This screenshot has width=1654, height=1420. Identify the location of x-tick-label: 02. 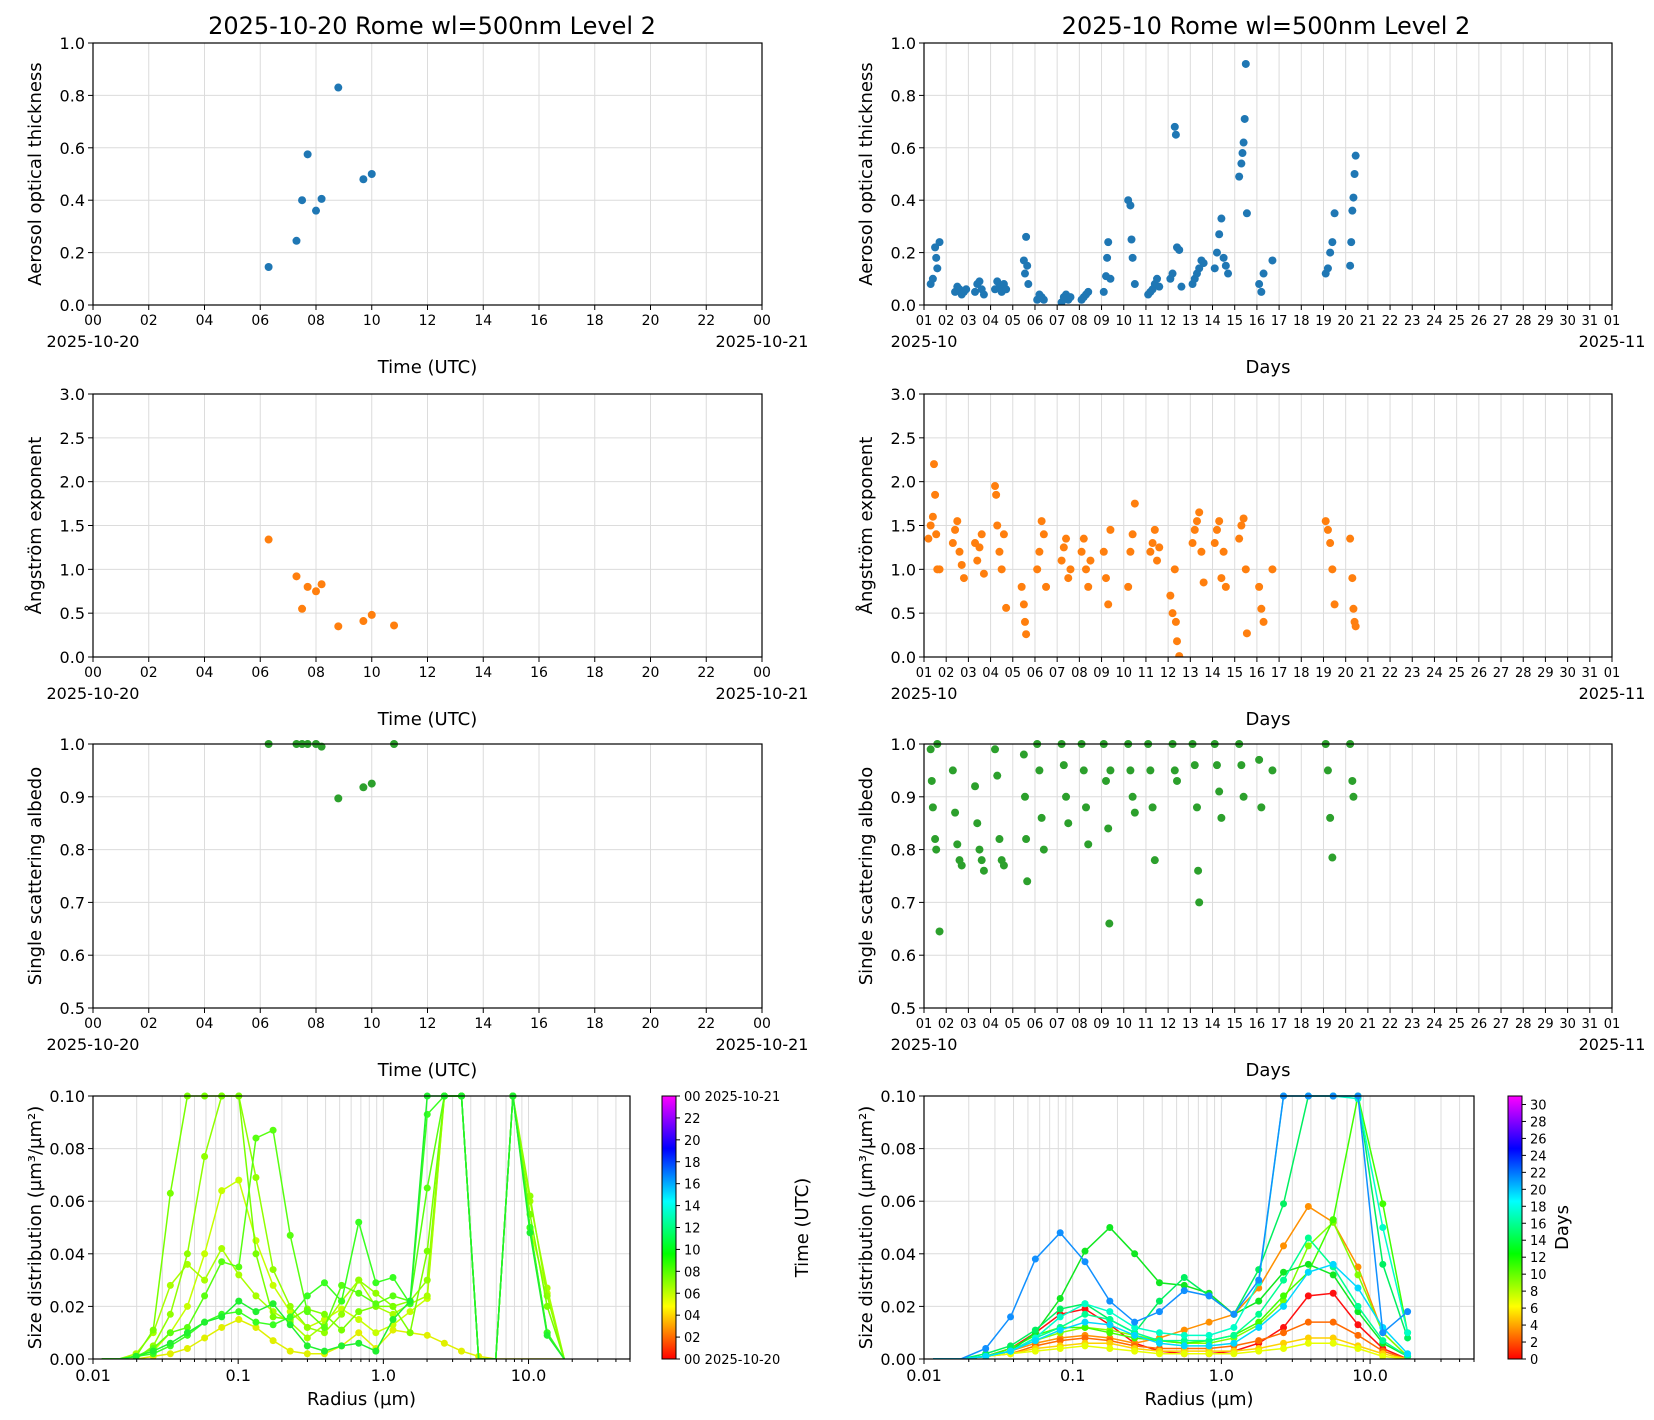
(149, 321).